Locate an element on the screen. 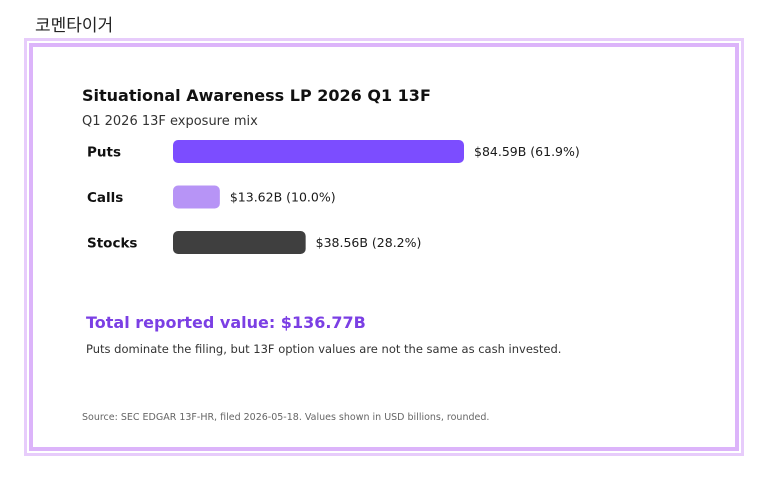 The image size is (768, 480). bar-label-stocks: Stocks is located at coordinates (112, 244).